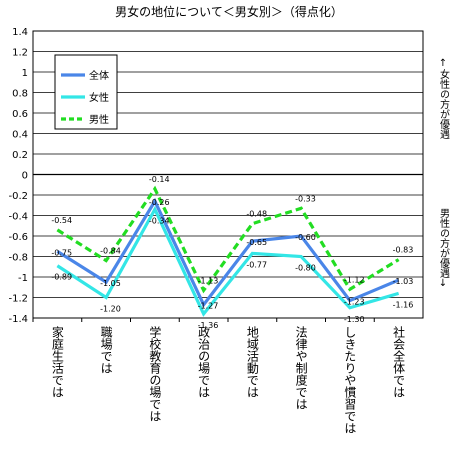 This screenshot has width=458, height=451. Describe the element at coordinates (106, 350) in the screenshot. I see `x-tick-label: 職場では` at that location.